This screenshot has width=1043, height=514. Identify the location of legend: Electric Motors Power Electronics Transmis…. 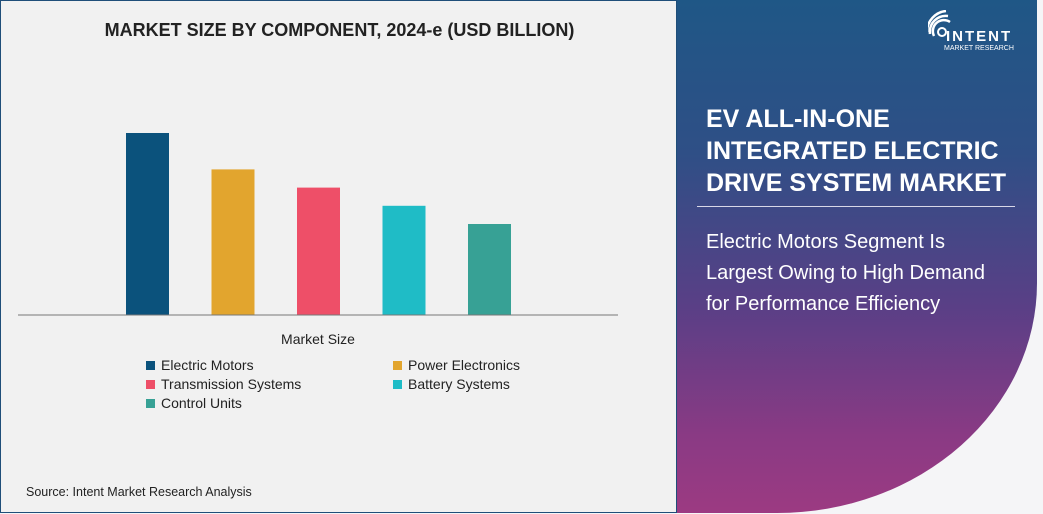
(366, 384).